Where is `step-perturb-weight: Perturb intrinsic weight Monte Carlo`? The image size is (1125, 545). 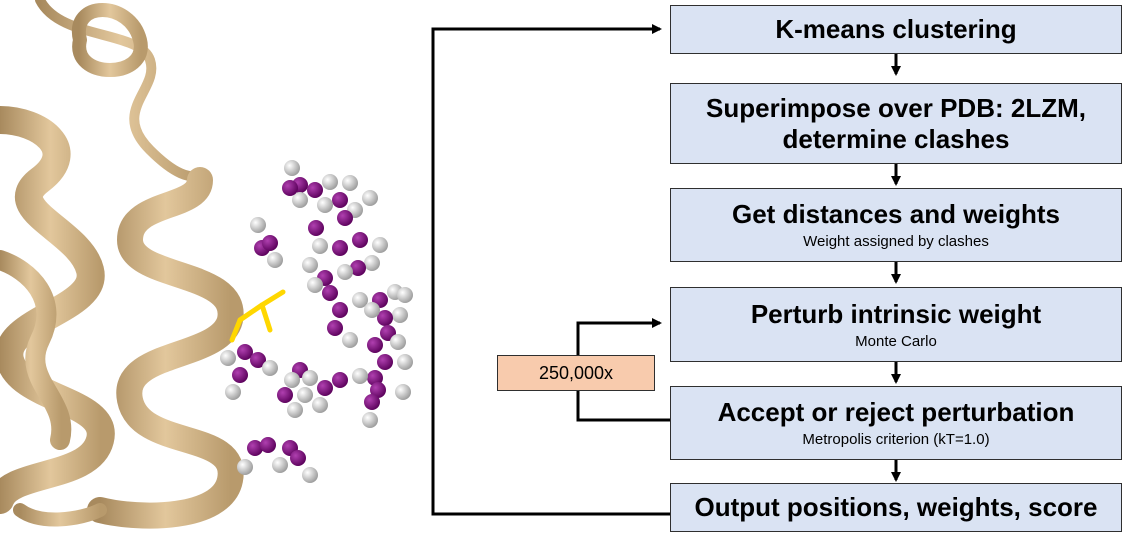
step-perturb-weight: Perturb intrinsic weight Monte Carlo is located at coordinates (896, 324).